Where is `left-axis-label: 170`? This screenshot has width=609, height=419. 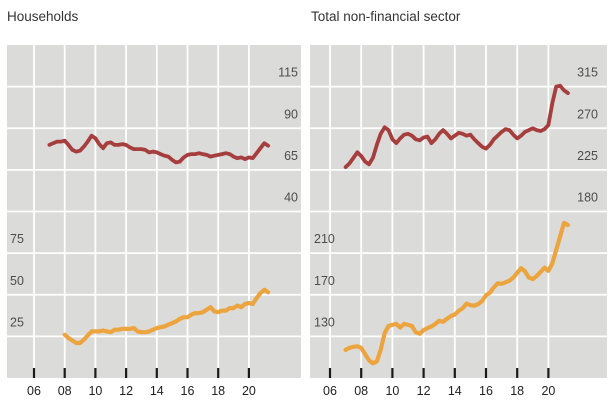
left-axis-label: 170 is located at coordinates (324, 281).